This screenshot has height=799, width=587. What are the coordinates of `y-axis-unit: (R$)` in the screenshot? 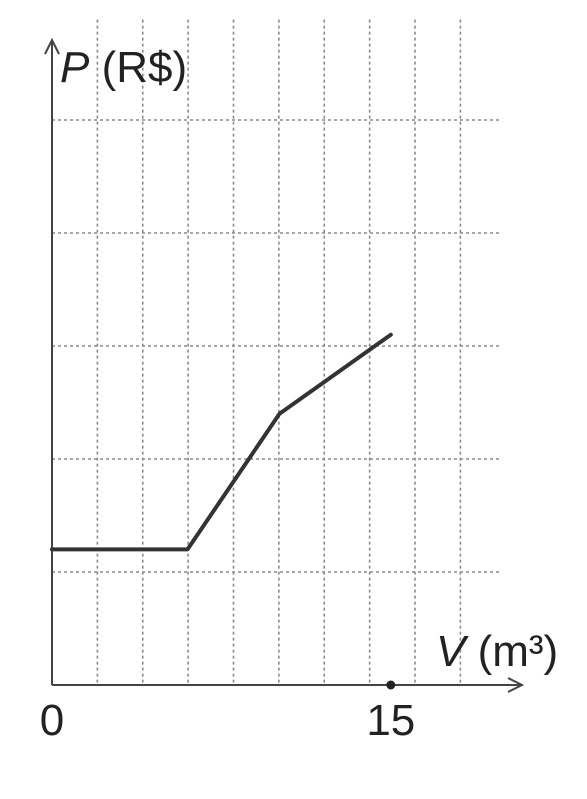 It's located at (138, 67).